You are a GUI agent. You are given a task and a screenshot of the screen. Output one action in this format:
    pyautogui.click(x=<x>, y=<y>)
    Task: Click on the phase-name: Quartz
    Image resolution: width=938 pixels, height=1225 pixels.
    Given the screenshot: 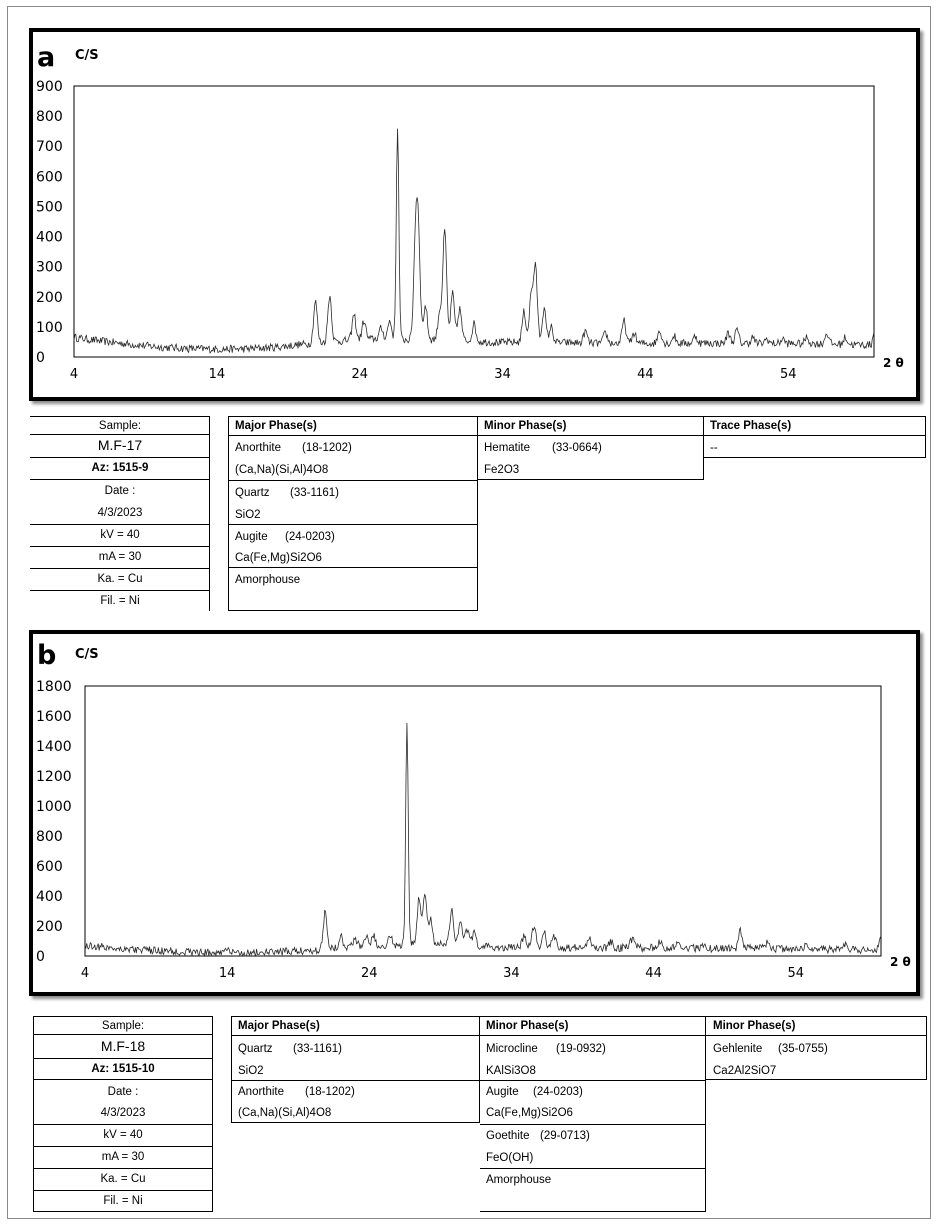 What is the action you would take?
    pyautogui.click(x=255, y=1049)
    